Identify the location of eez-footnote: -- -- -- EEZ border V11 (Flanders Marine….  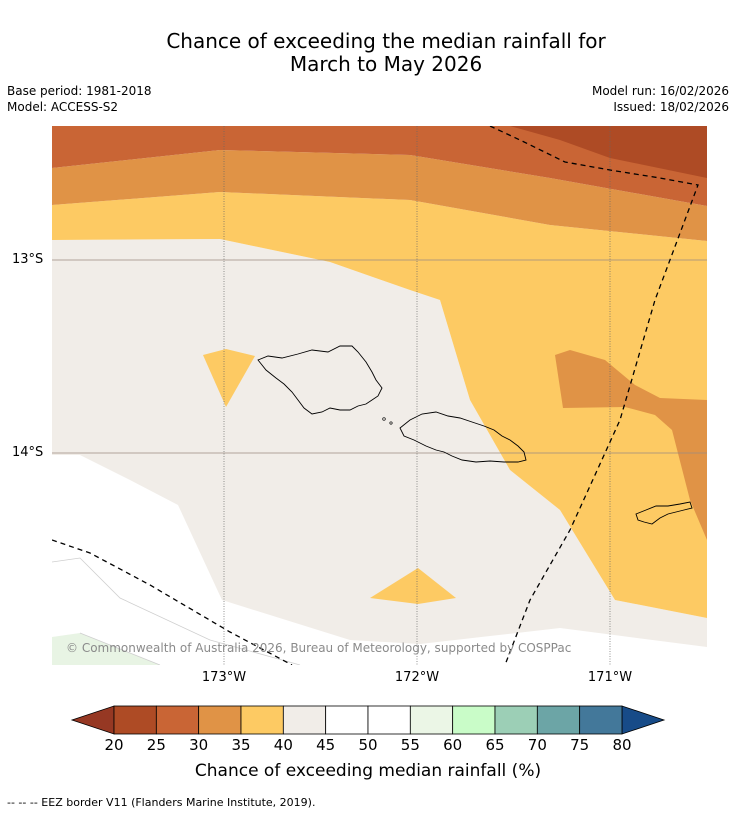
(161, 802).